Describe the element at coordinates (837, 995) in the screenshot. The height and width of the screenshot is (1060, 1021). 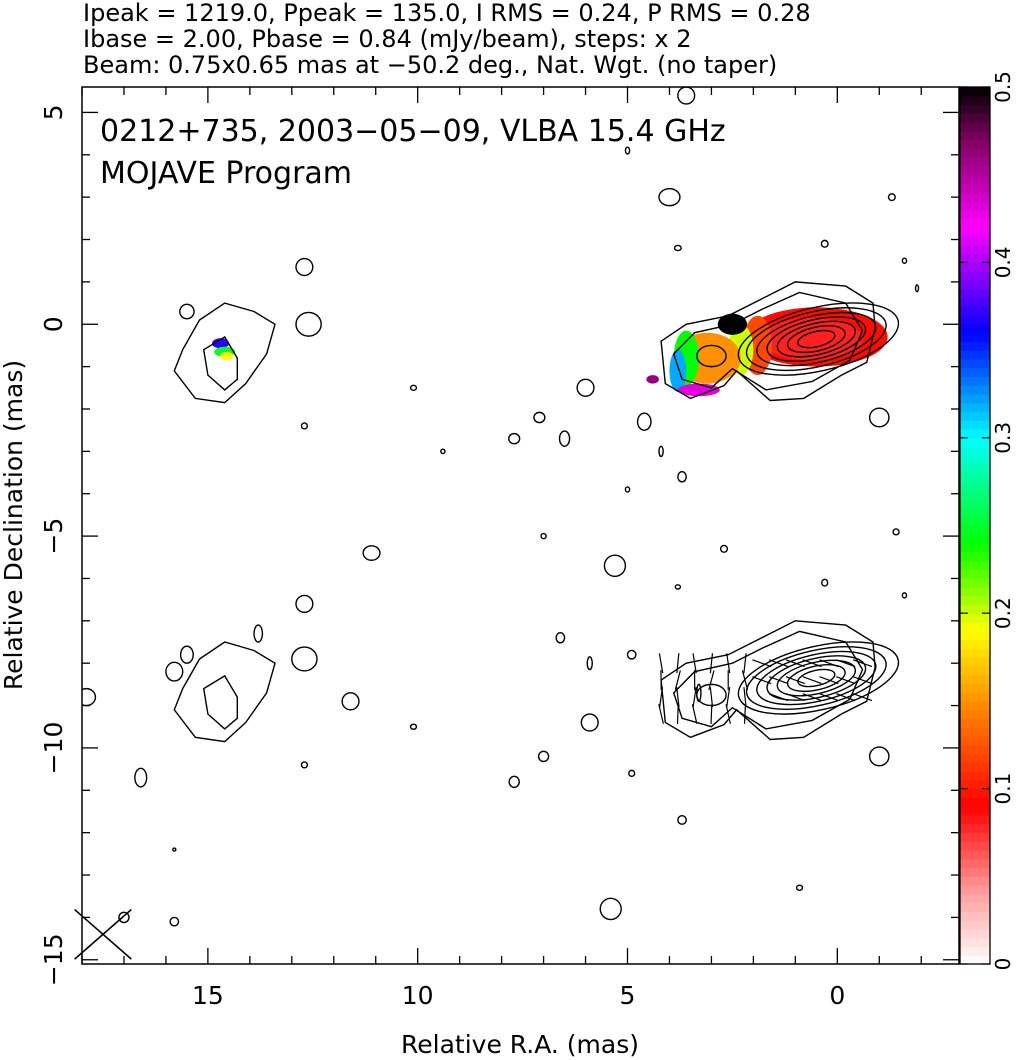
I see `x-tick-label-0: 0` at that location.